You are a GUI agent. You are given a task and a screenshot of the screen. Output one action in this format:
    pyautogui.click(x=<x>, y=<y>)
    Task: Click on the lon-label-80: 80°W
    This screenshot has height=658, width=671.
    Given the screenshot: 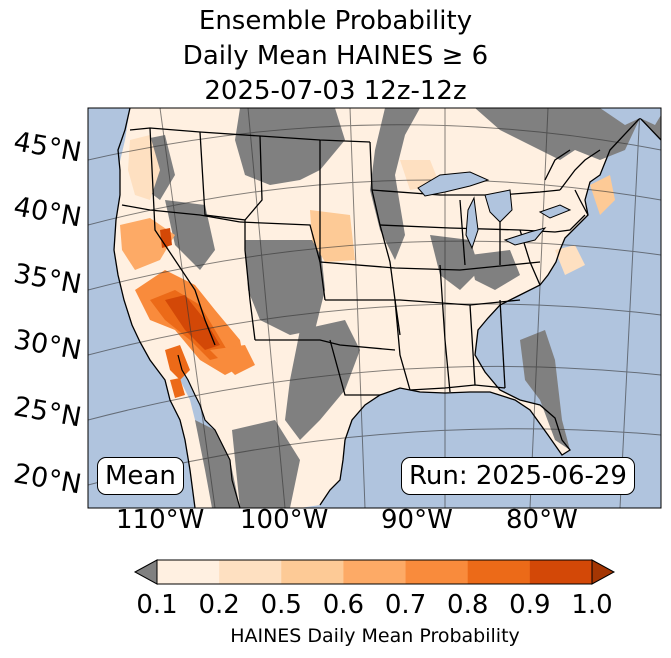 What is the action you would take?
    pyautogui.click(x=542, y=520)
    